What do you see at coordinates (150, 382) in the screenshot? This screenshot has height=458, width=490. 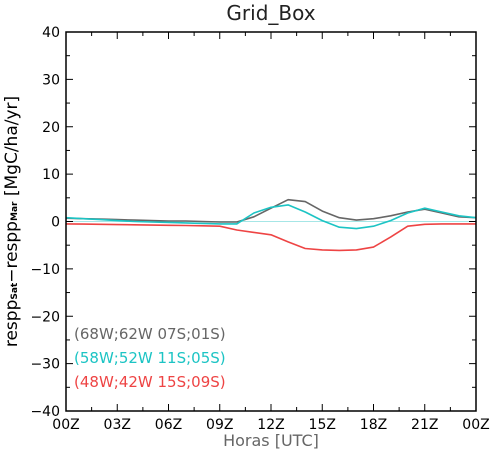 I see `legend-entry-3: (48W;42W 15S;09S)` at bounding box center [150, 382].